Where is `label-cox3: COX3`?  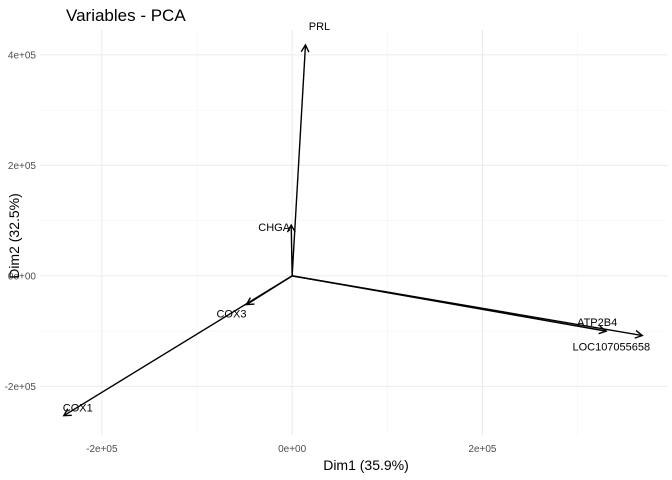 label-cox3: COX3 is located at coordinates (231, 315).